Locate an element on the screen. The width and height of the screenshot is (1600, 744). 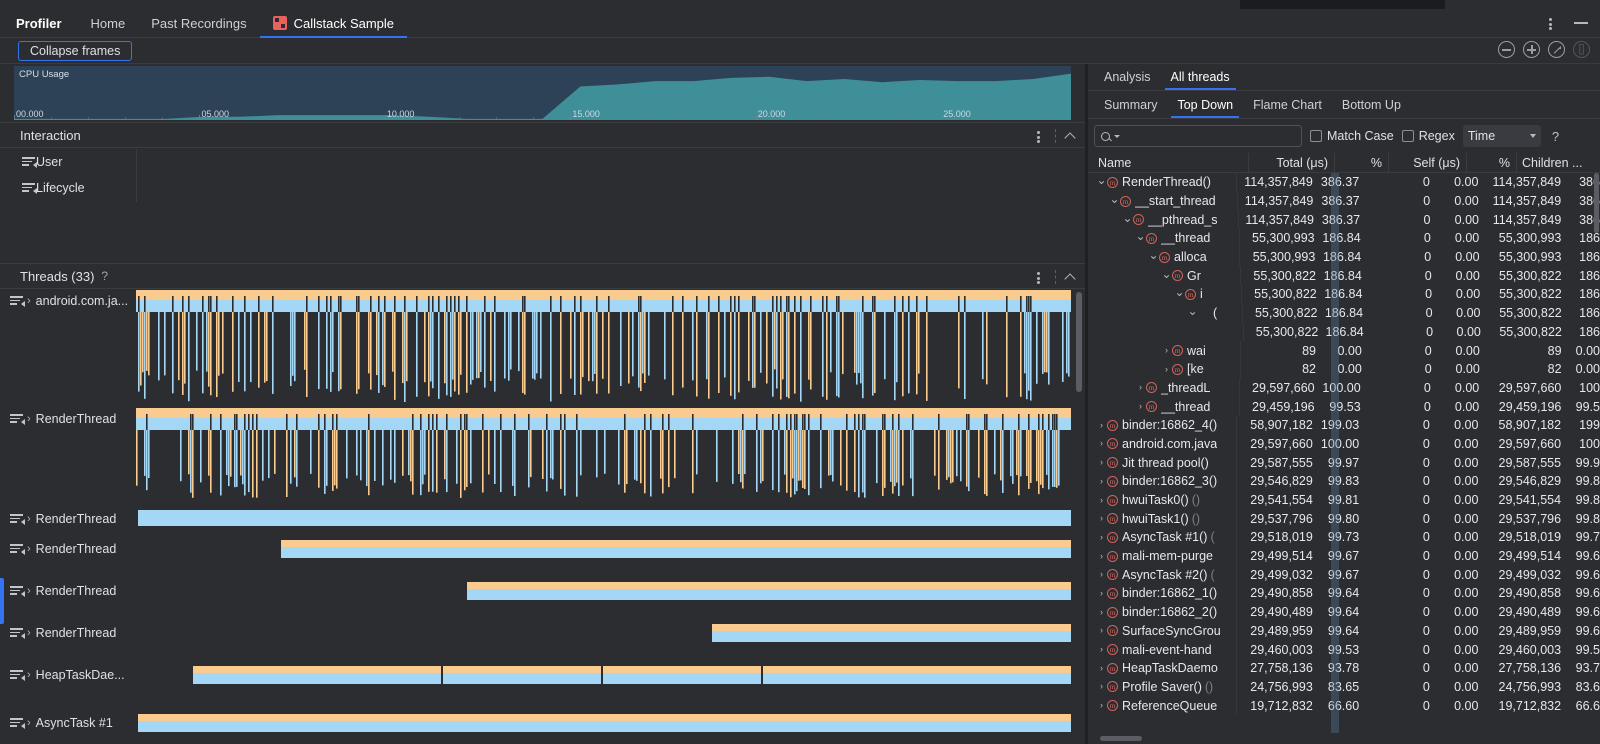
interaction-row-user: User is located at coordinates (542, 162).